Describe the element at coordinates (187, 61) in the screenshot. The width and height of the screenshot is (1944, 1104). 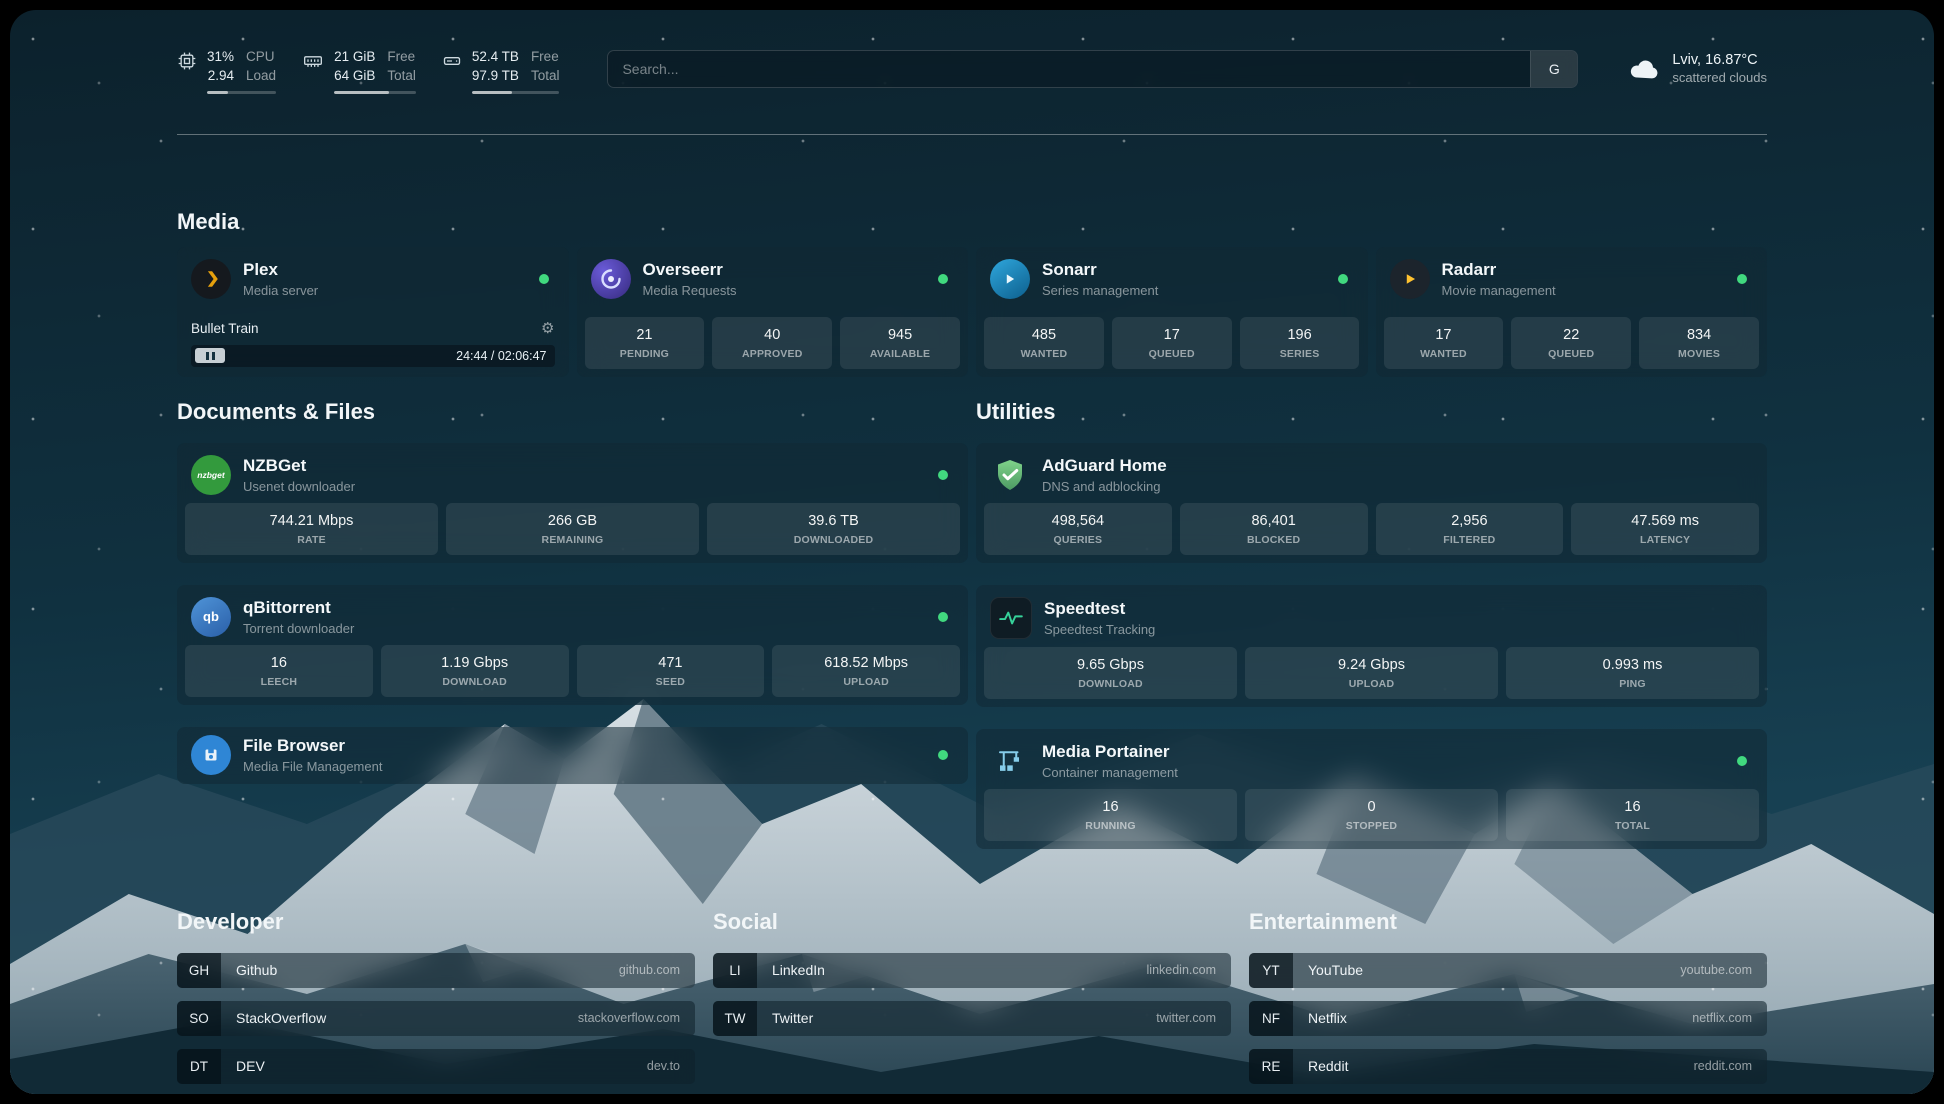
I see `cpu-icon` at that location.